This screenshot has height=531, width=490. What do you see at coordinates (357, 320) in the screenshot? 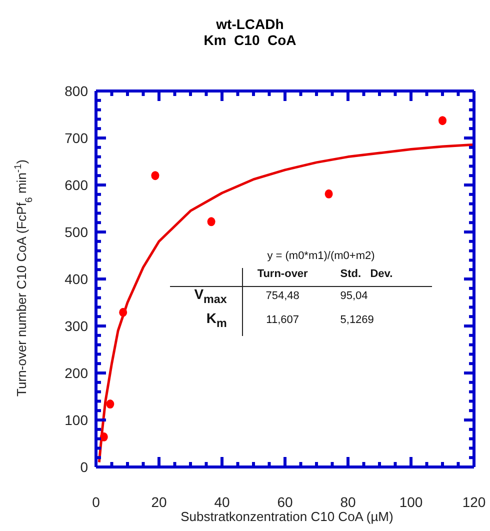
I see `annotation: 5,1269` at bounding box center [357, 320].